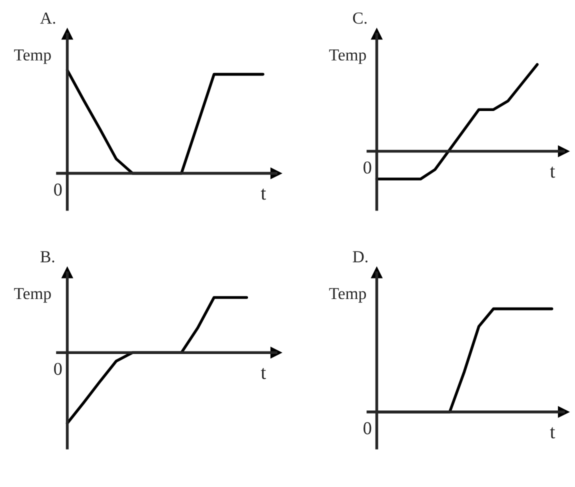  Describe the element at coordinates (360, 18) in the screenshot. I see `chart-title: C.` at that location.